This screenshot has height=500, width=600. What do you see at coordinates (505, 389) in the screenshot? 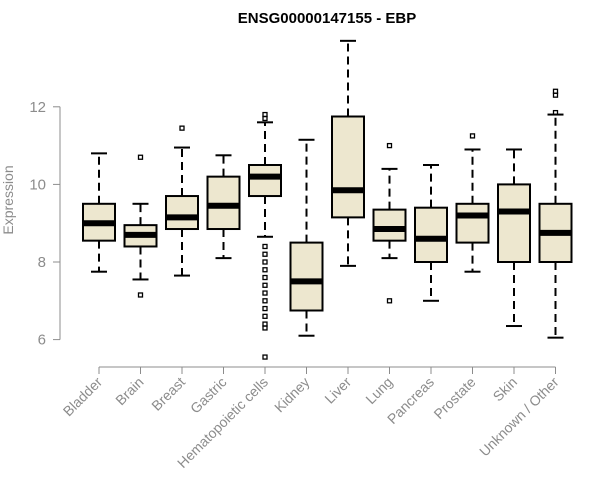
I see `x-tick-label: Skin` at bounding box center [505, 389].